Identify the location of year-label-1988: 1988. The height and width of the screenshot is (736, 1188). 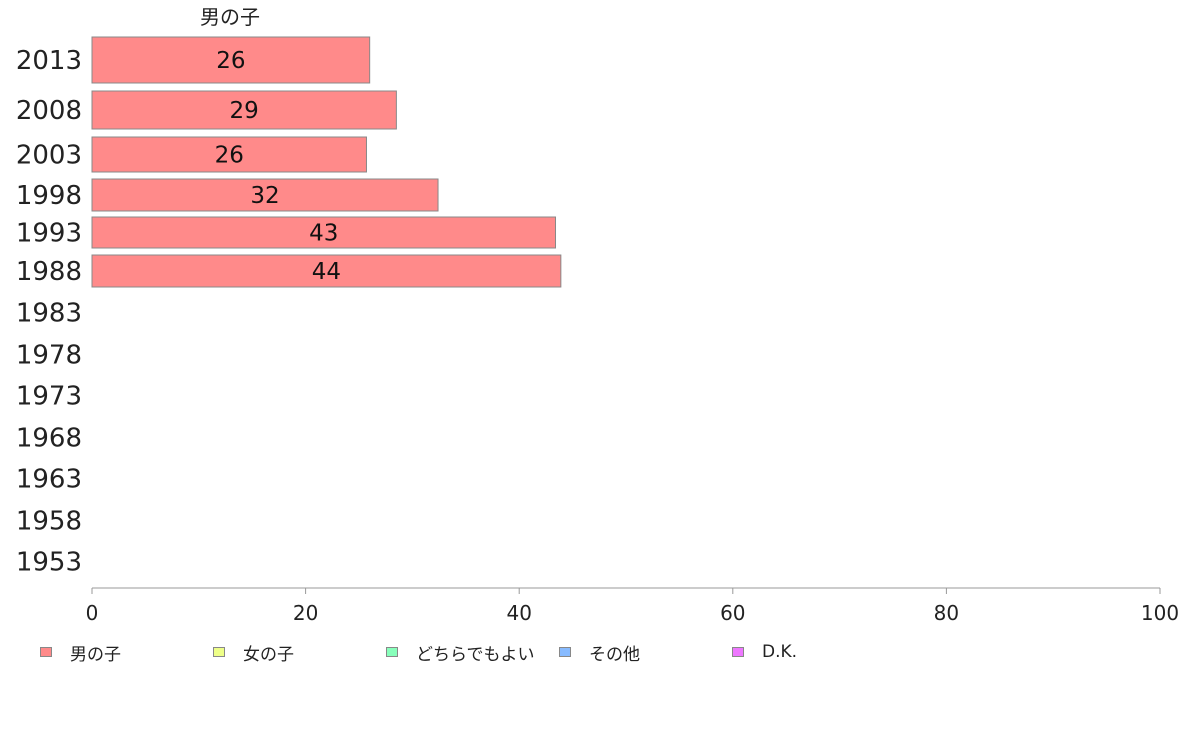
(49, 272).